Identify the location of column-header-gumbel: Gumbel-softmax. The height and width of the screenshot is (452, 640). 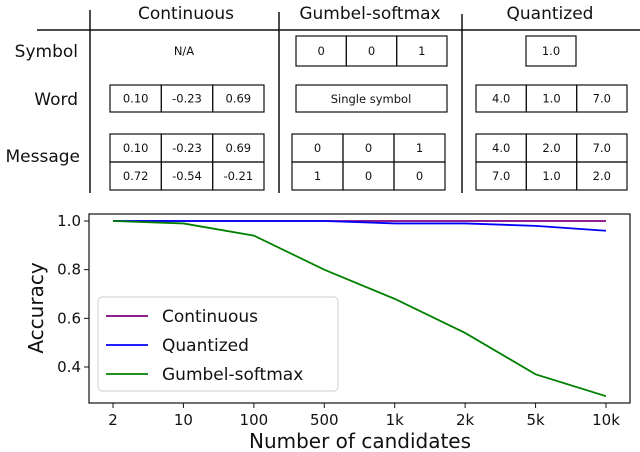
(369, 14).